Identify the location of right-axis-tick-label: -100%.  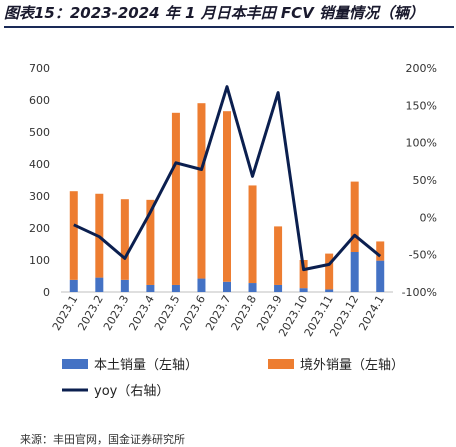
(419, 292).